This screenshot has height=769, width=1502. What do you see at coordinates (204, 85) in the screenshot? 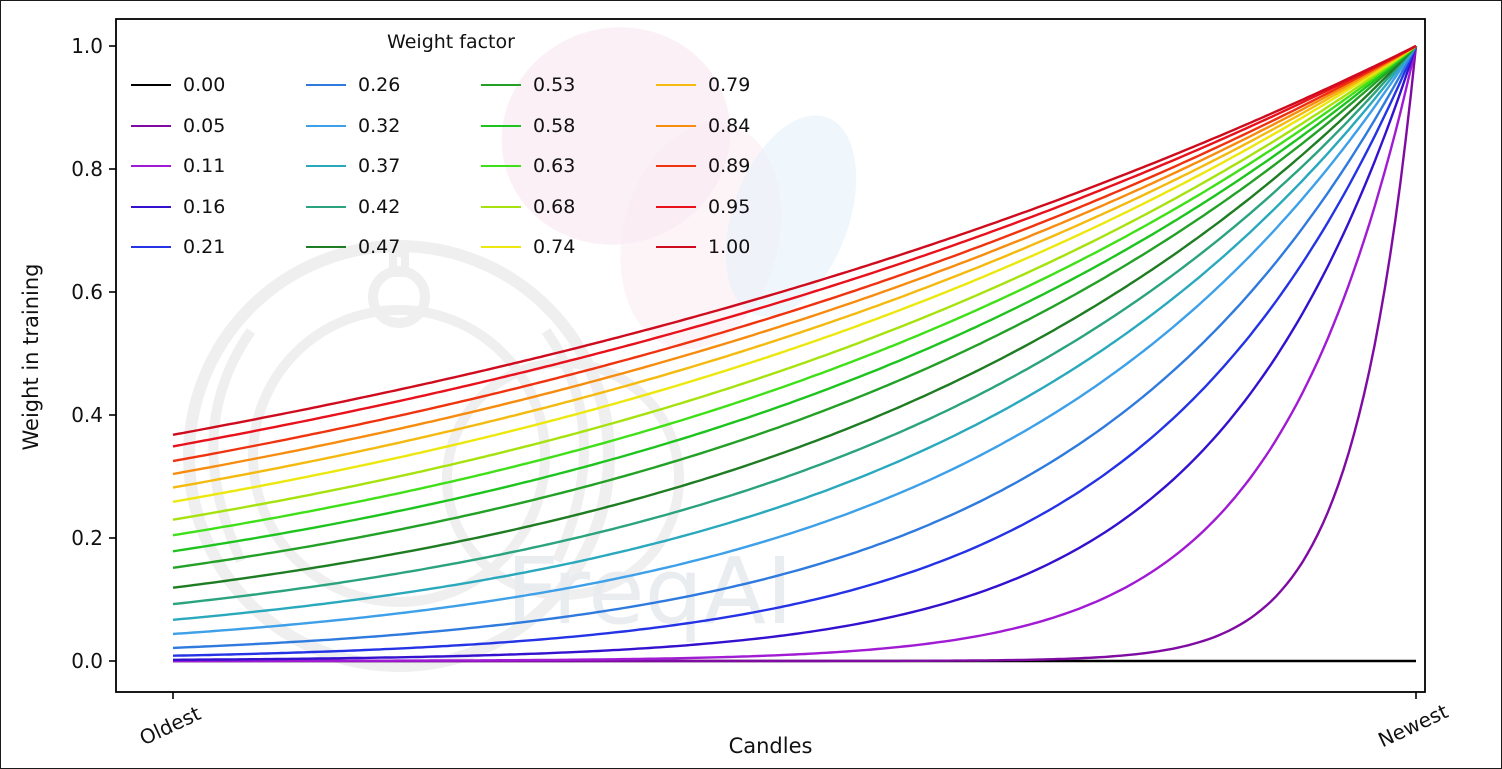
I see `legend-label: 0.00` at bounding box center [204, 85].